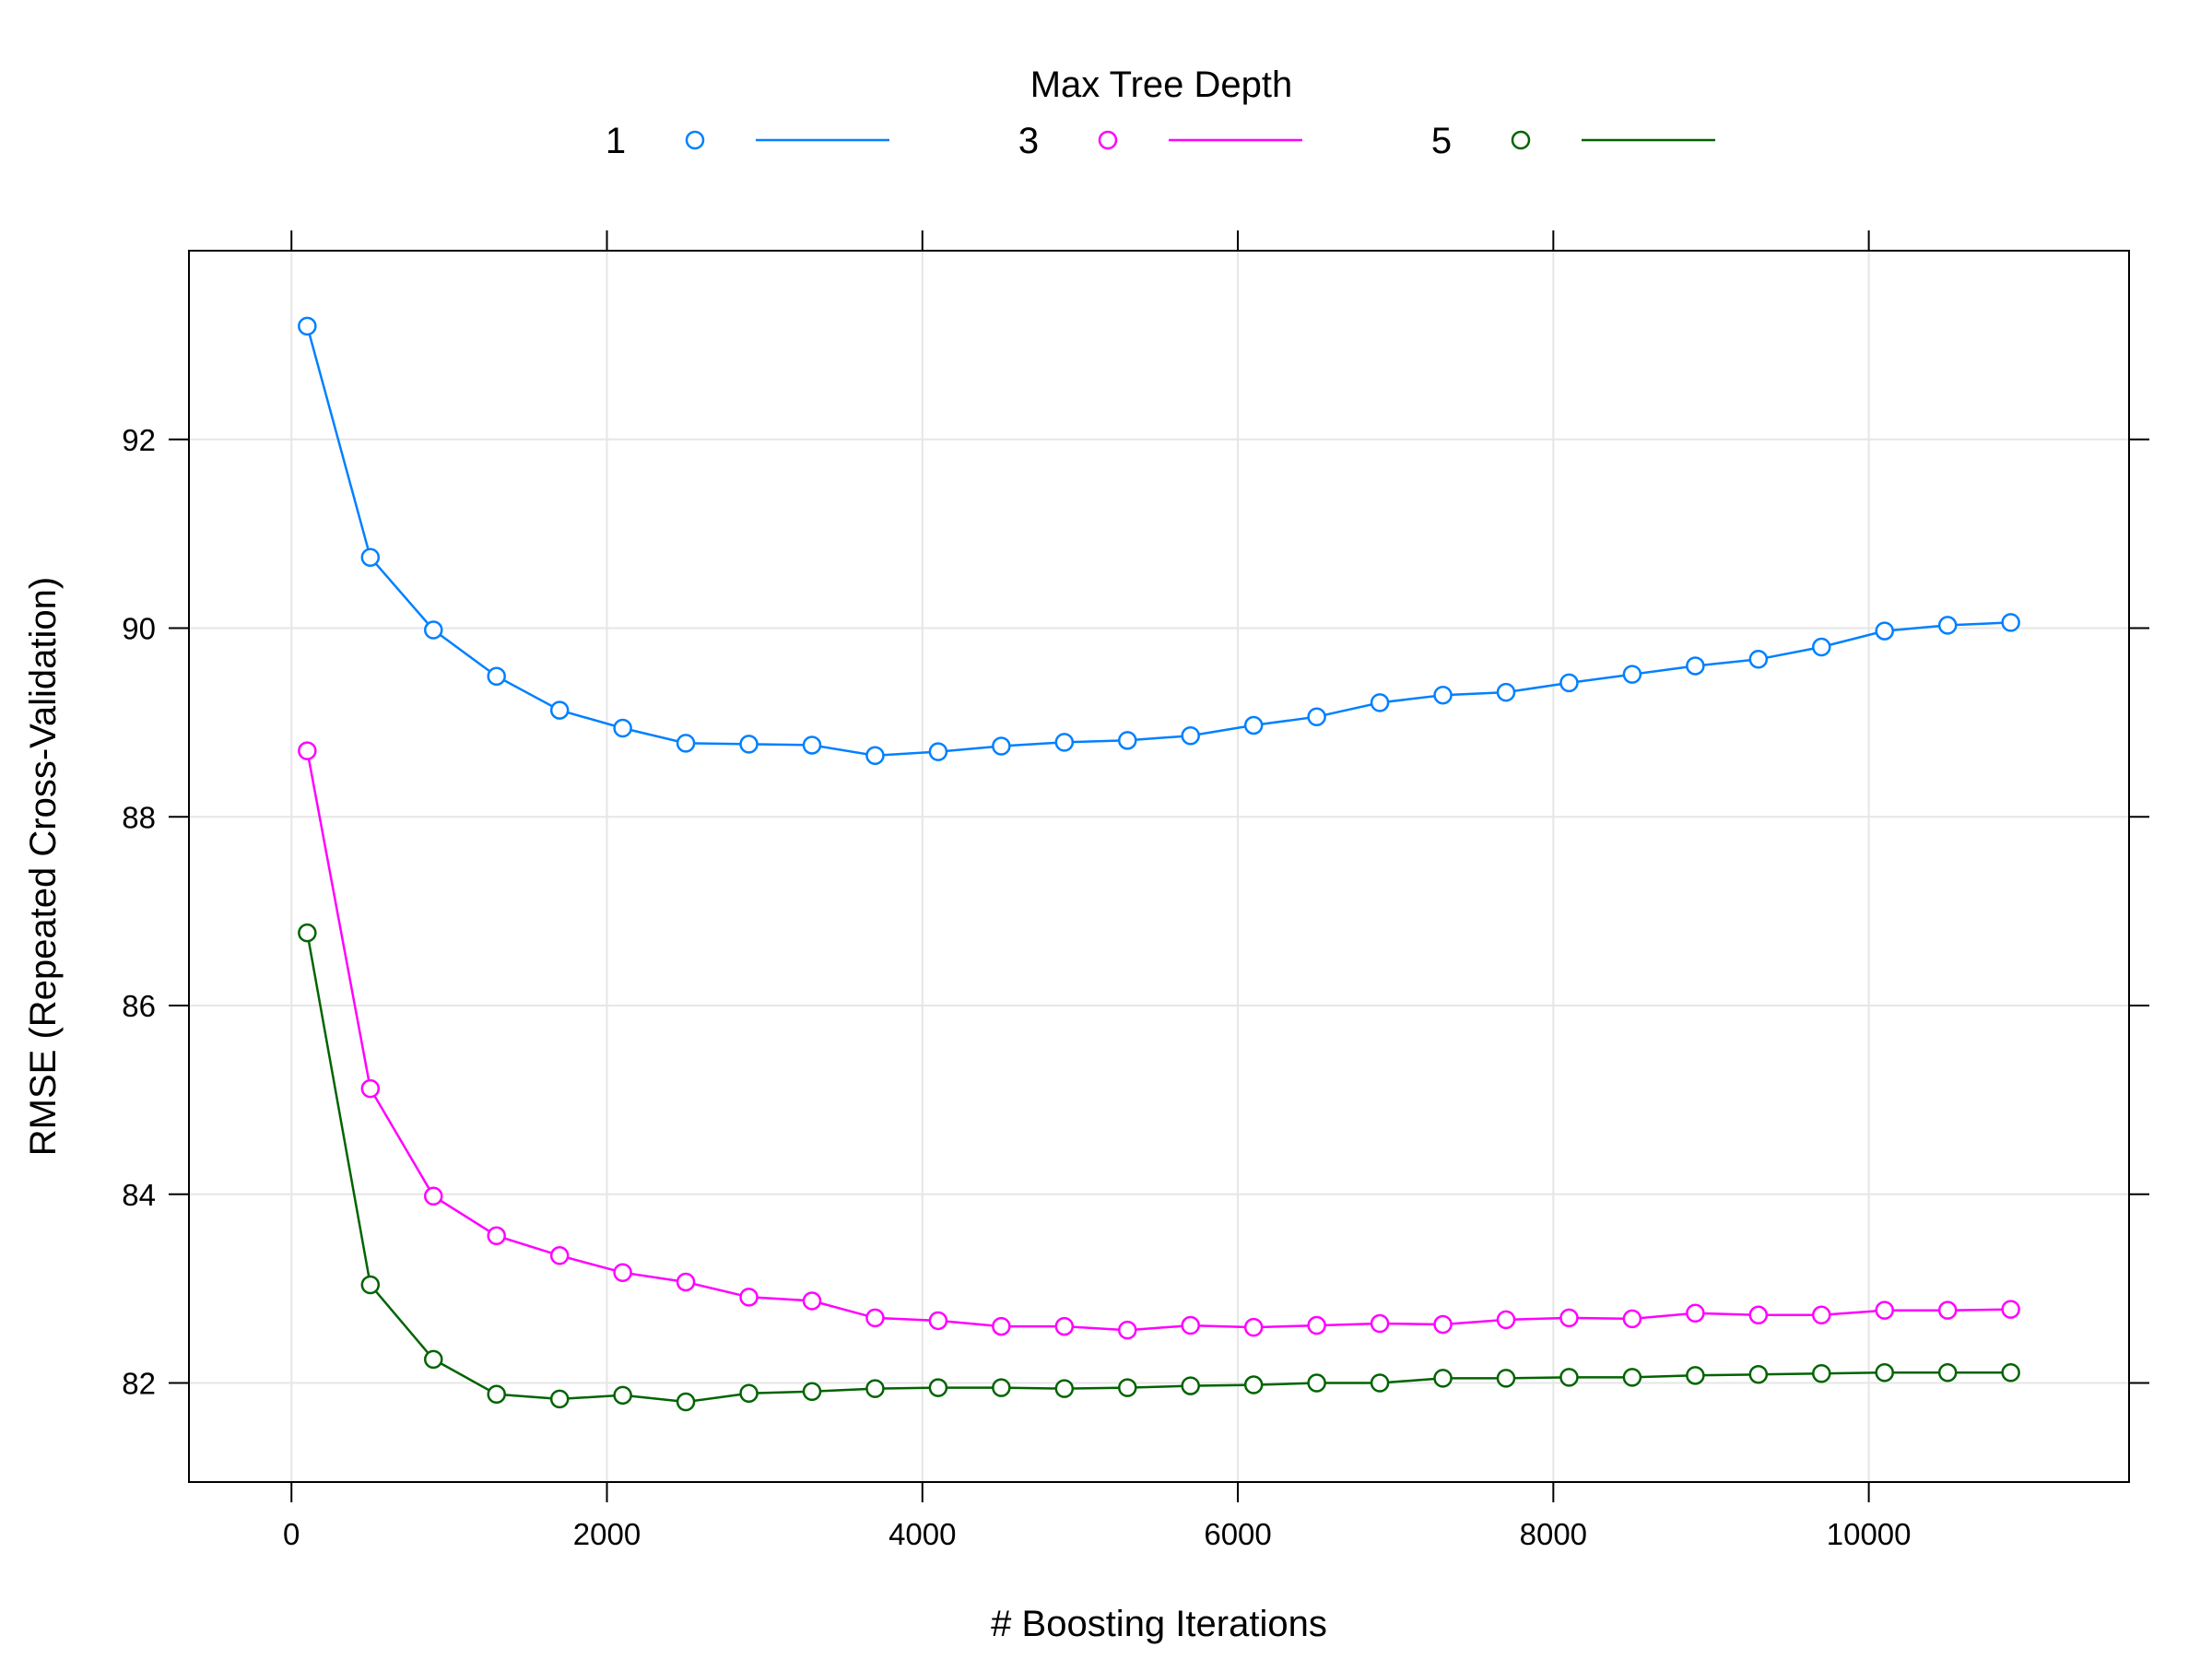 This screenshot has width=2212, height=1659. What do you see at coordinates (922, 1534) in the screenshot?
I see `x-tick-label: 4000` at bounding box center [922, 1534].